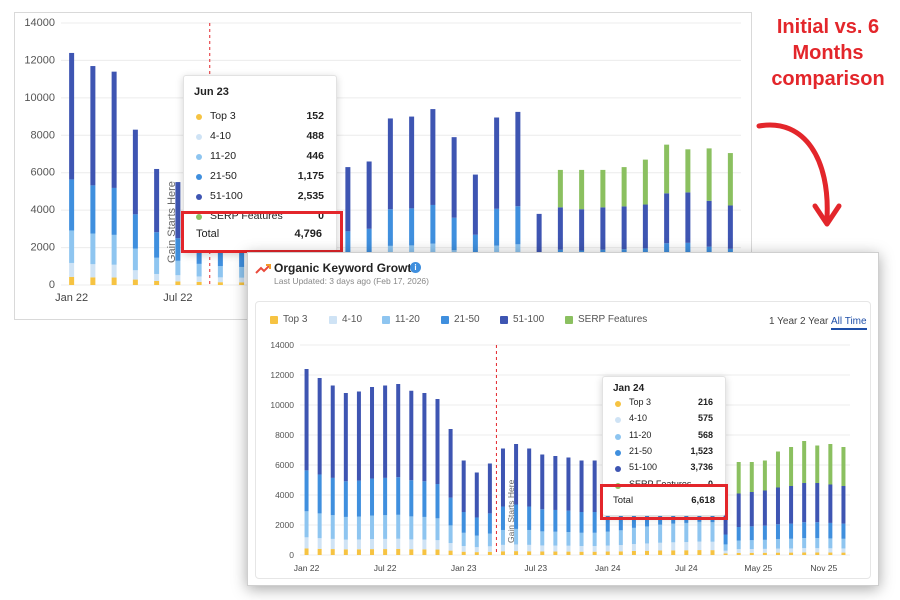 The image size is (900, 600). I want to click on legend-item: SERP Features, so click(606, 319).